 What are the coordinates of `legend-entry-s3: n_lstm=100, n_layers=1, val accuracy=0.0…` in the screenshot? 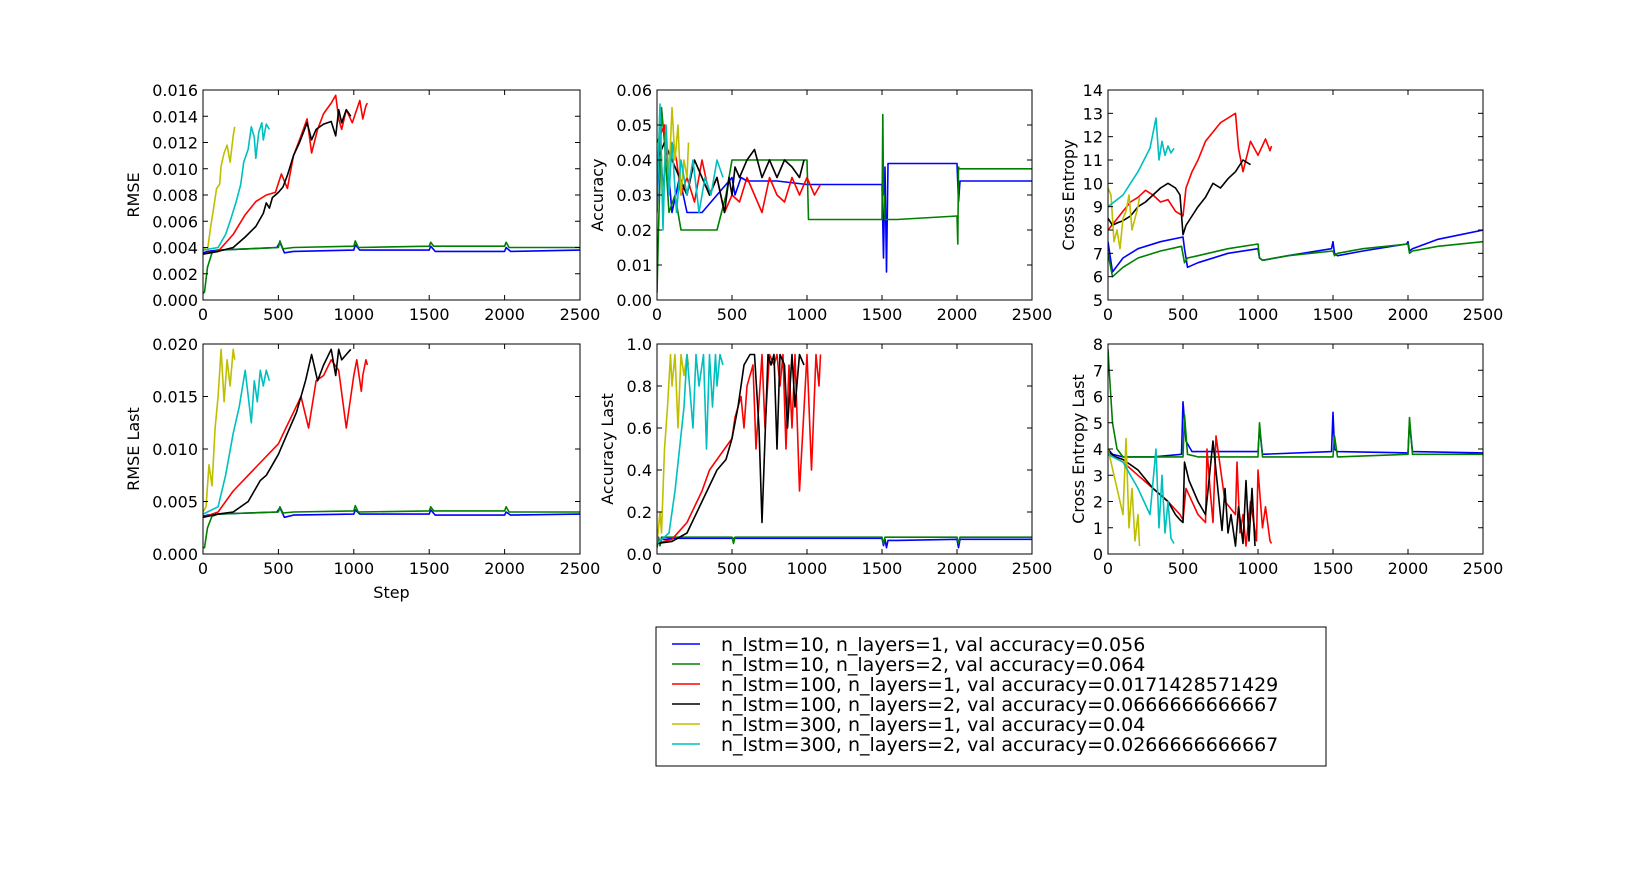 It's located at (999, 685).